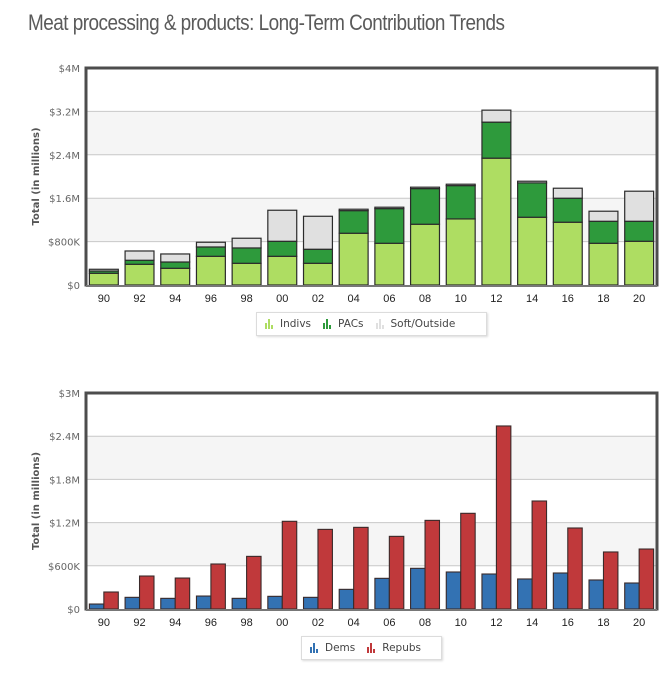 This screenshot has height=684, width=672. What do you see at coordinates (64, 567) in the screenshot?
I see `y-tick-label: $600K` at bounding box center [64, 567].